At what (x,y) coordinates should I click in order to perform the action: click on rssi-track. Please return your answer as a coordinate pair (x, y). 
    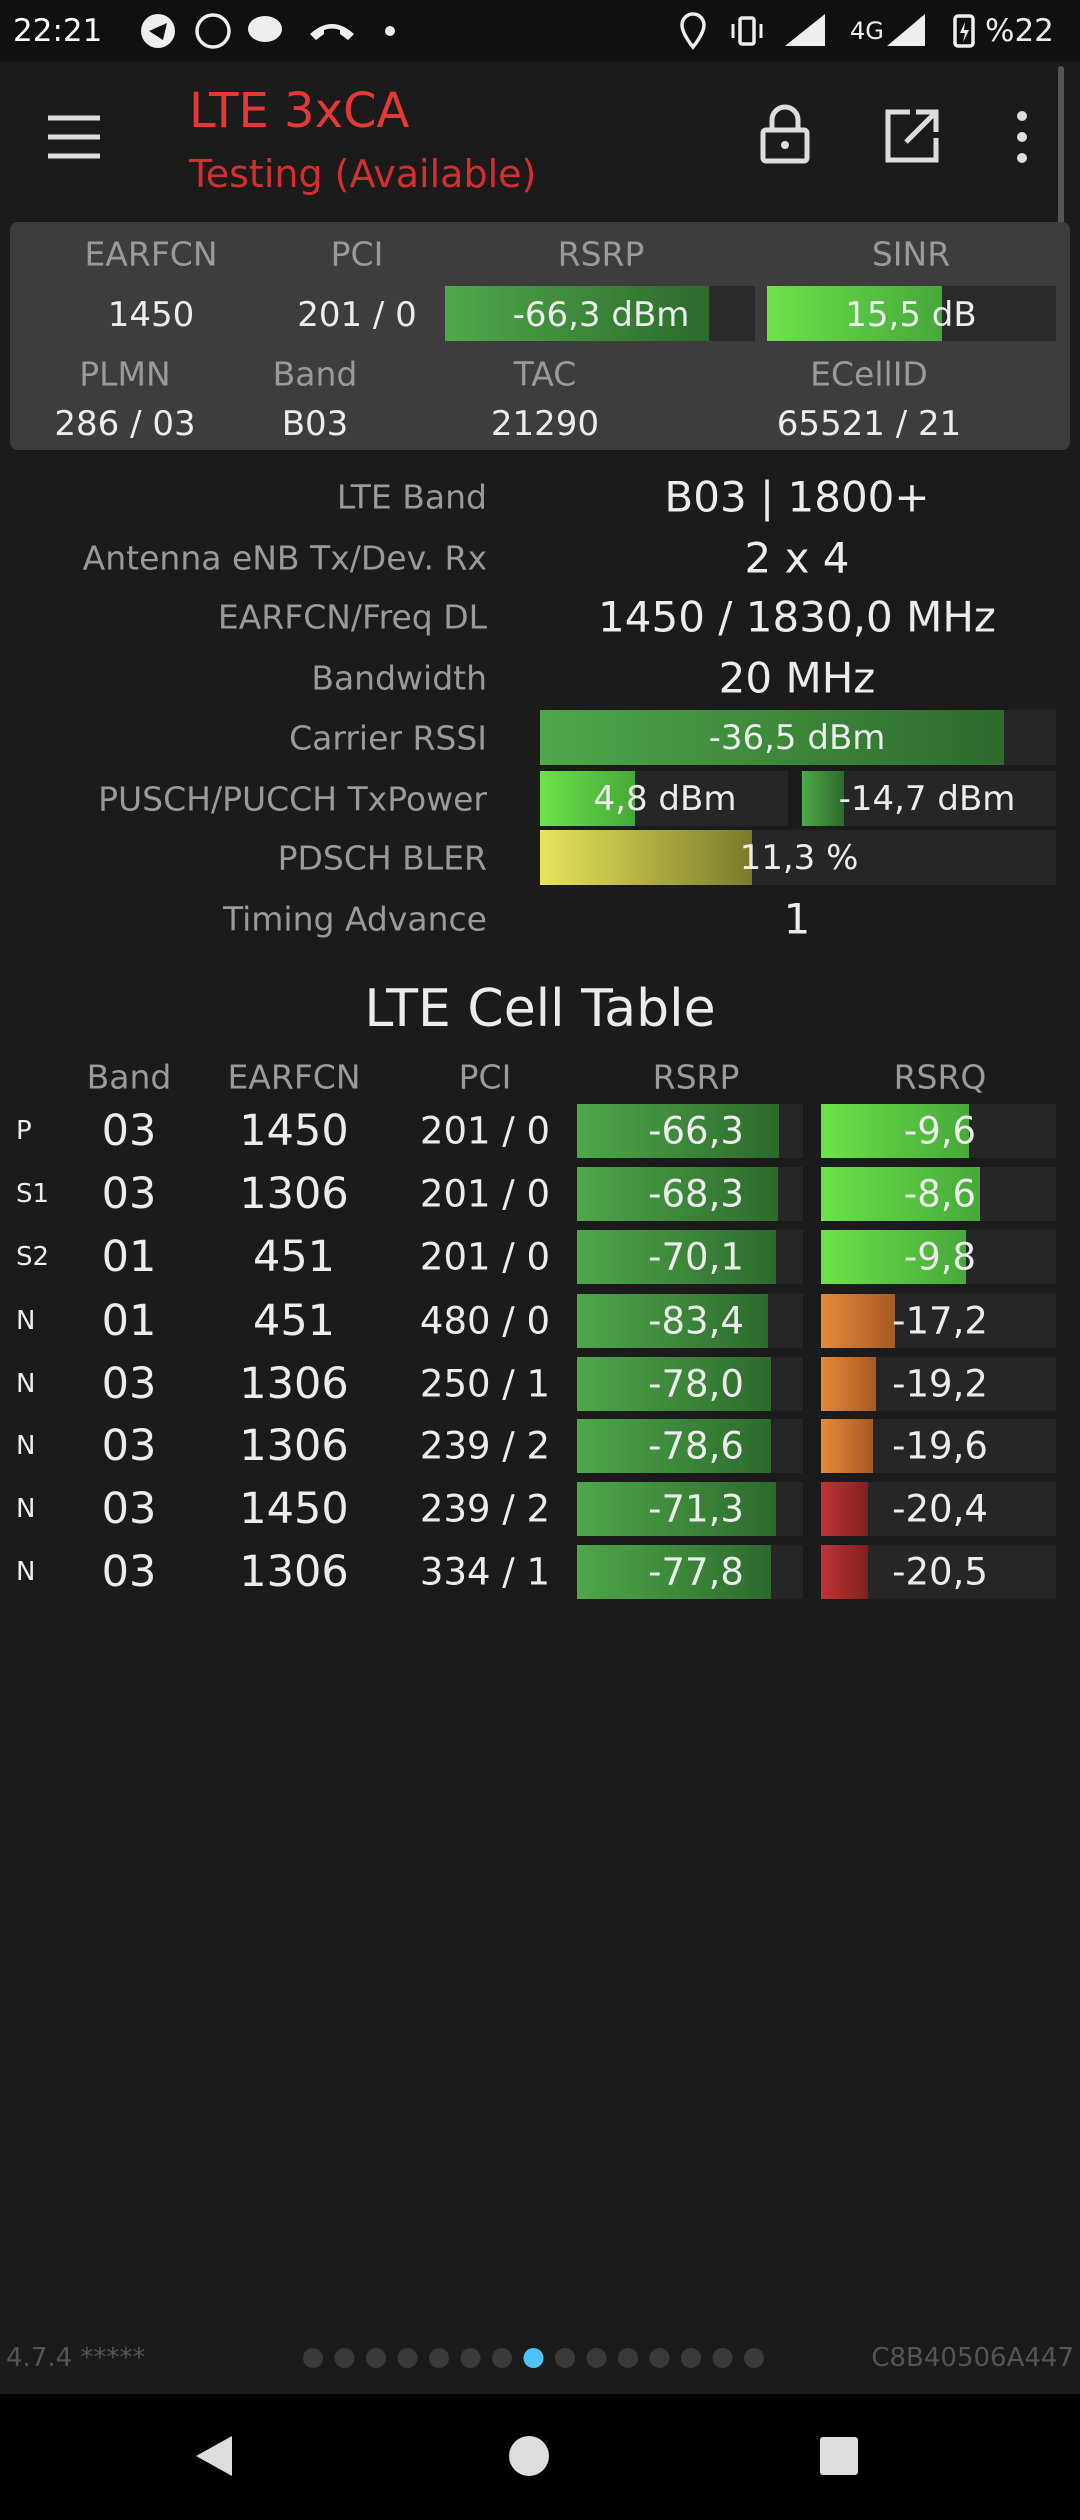
    Looking at the image, I should click on (798, 737).